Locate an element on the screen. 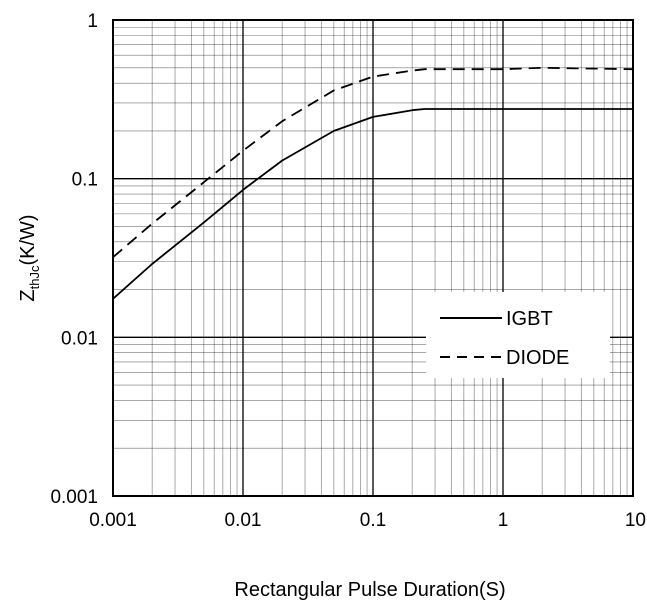 The width and height of the screenshot is (647, 604). x-tick-label: 10 is located at coordinates (635, 520).